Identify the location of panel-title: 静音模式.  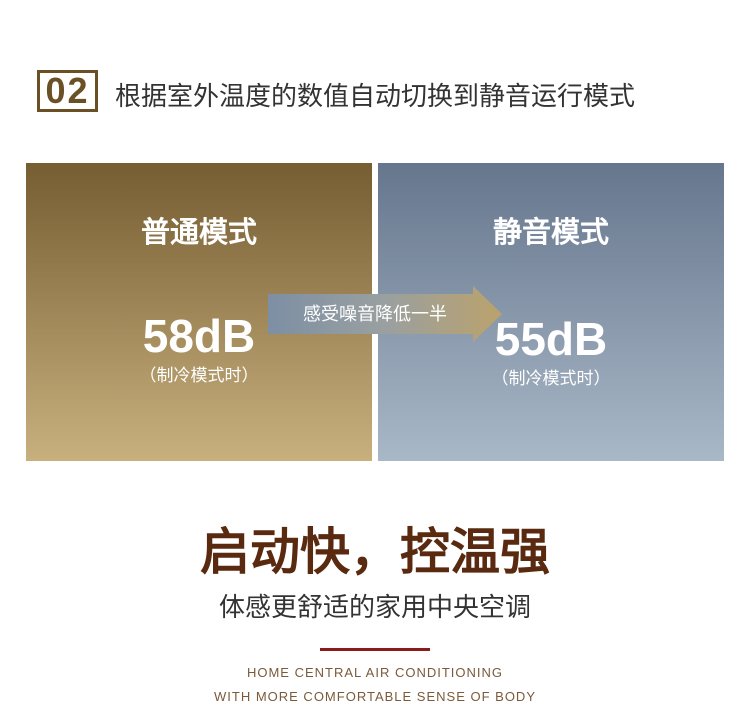
(550, 232).